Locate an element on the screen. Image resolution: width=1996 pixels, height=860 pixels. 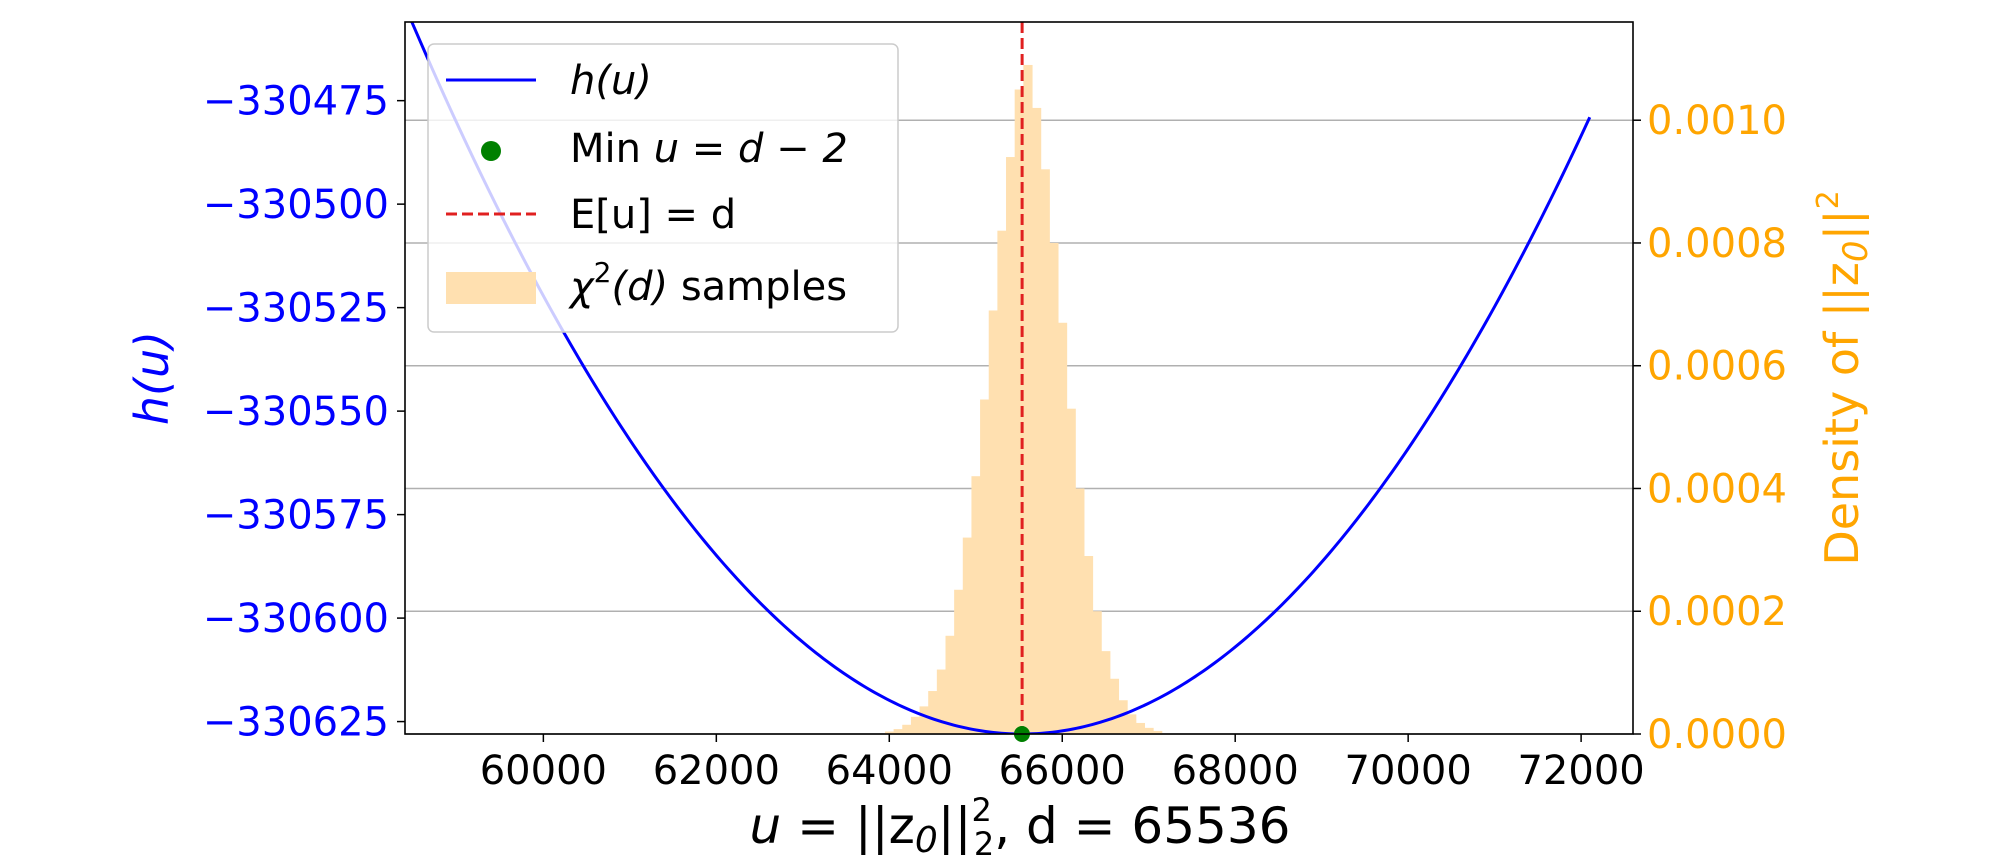
left-tick-label: −330600 is located at coordinates (296, 619).